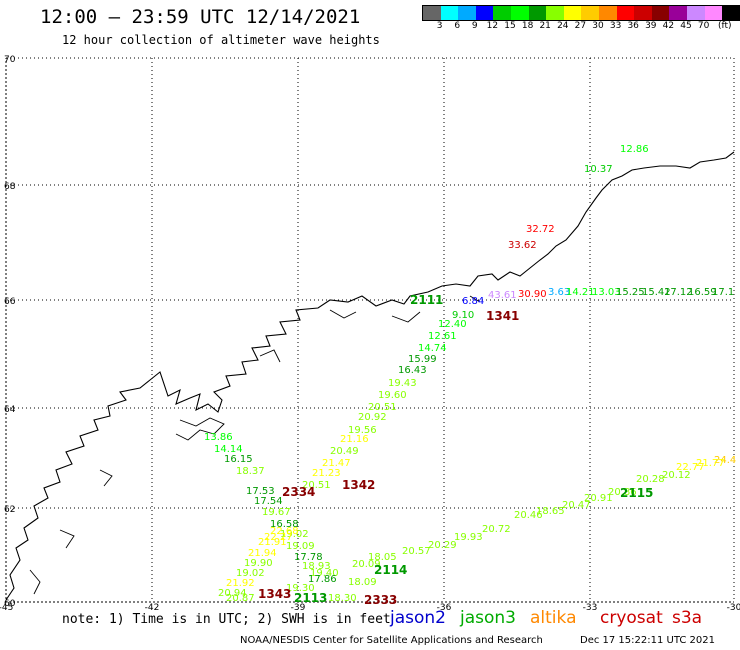  What do you see at coordinates (260, 491) in the screenshot?
I see `wave-height-diag2: 17.53` at bounding box center [260, 491].